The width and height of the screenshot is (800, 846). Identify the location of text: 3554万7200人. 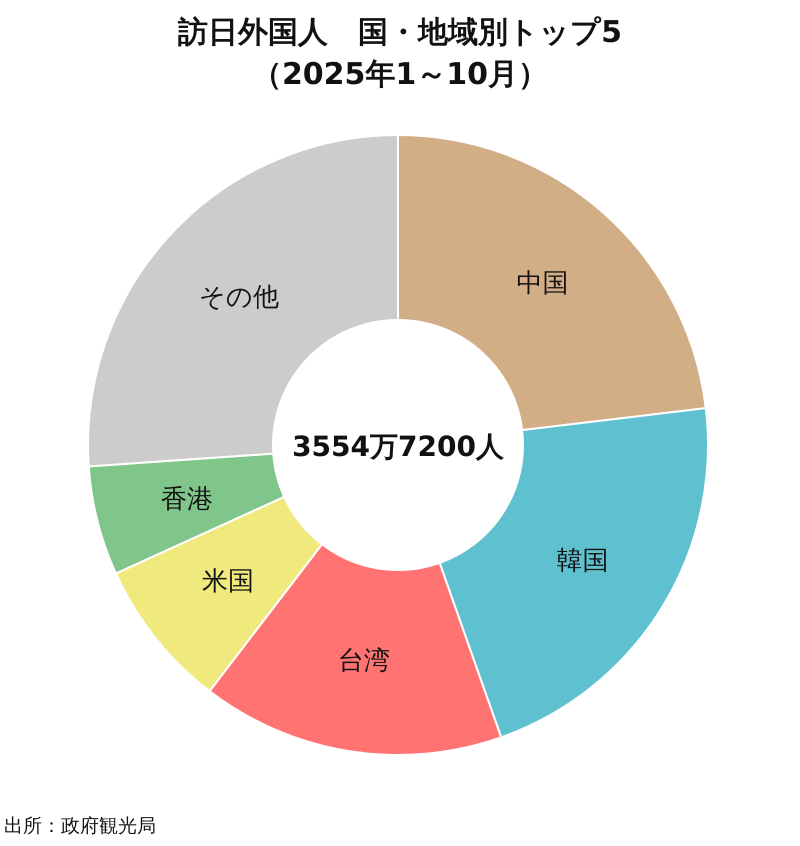
(398, 446).